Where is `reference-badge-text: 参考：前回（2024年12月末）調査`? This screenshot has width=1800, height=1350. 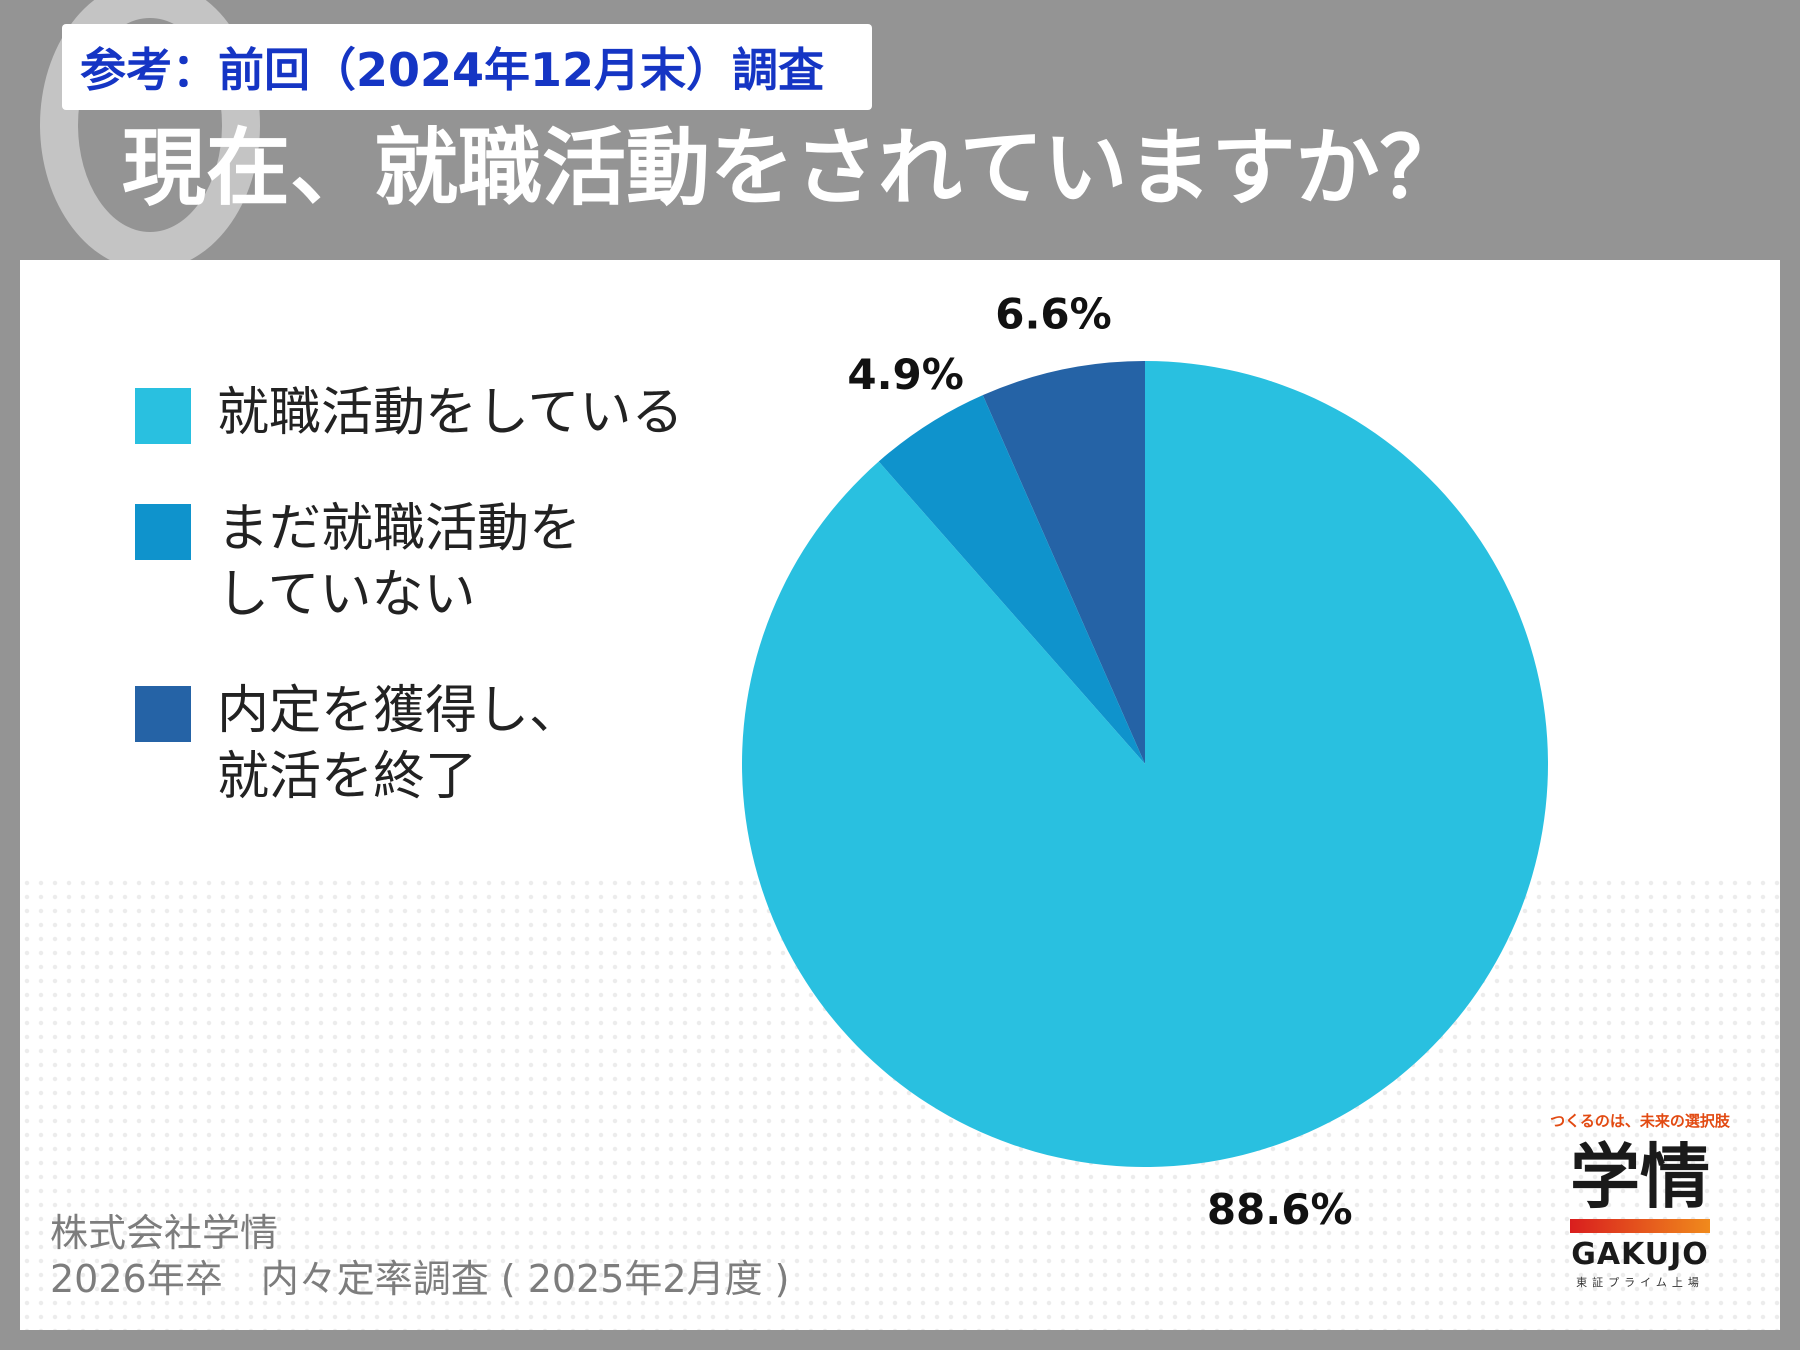
reference-badge-text: 参考：前回（2024年12月末）調査 is located at coordinates (452, 70).